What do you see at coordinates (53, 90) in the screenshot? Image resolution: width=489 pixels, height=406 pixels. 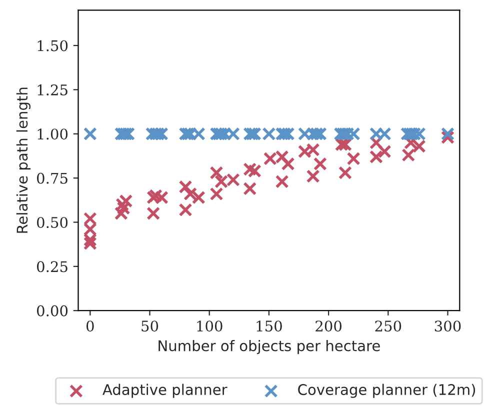 I see `y-tick-label: 1.25` at bounding box center [53, 90].